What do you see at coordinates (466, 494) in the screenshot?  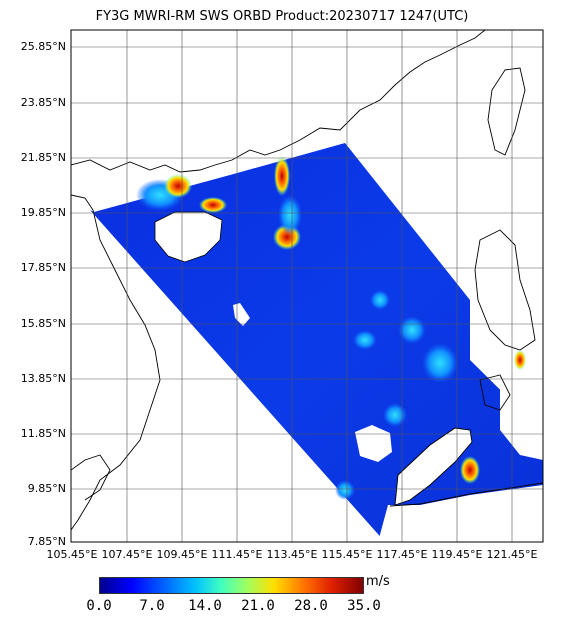 I see `coastline-borneo` at bounding box center [466, 494].